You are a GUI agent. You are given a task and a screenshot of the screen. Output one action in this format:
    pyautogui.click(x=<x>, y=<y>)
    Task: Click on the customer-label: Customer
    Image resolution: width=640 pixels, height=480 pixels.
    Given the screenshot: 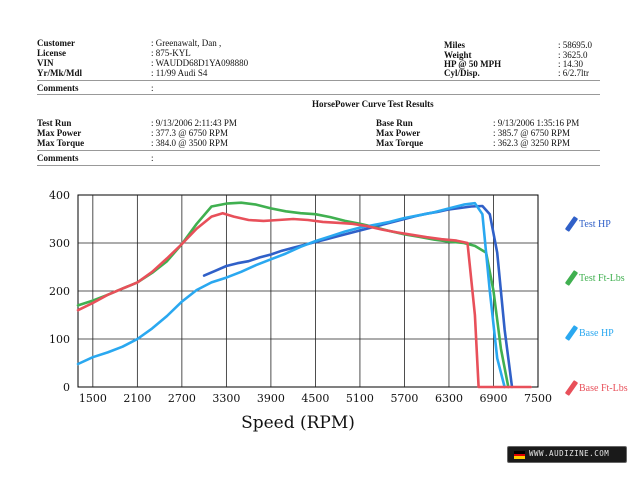 What is the action you would take?
    pyautogui.click(x=56, y=43)
    